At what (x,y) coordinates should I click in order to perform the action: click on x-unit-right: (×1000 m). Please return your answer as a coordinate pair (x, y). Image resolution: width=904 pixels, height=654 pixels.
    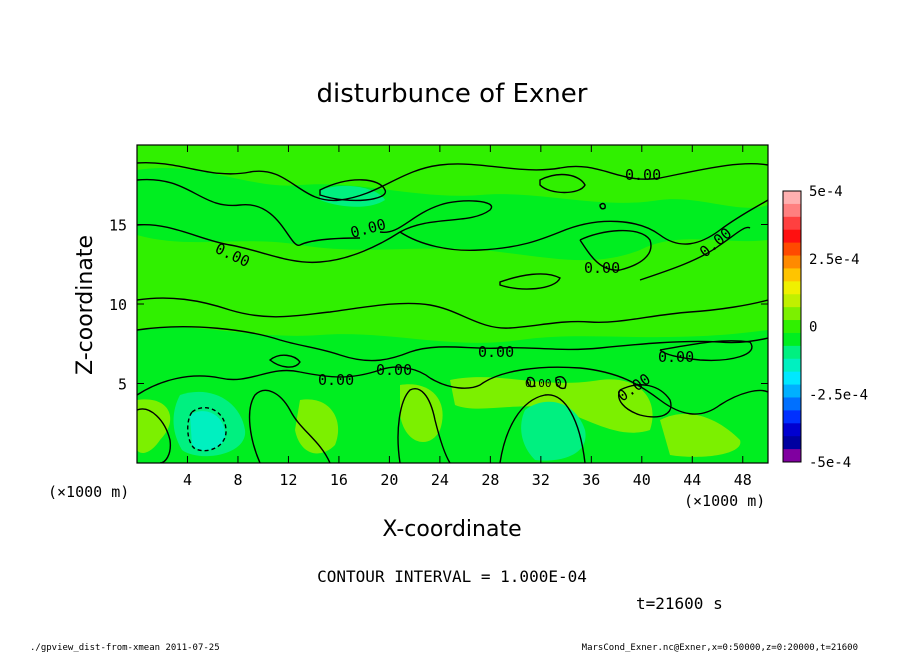
    Looking at the image, I should click on (724, 501).